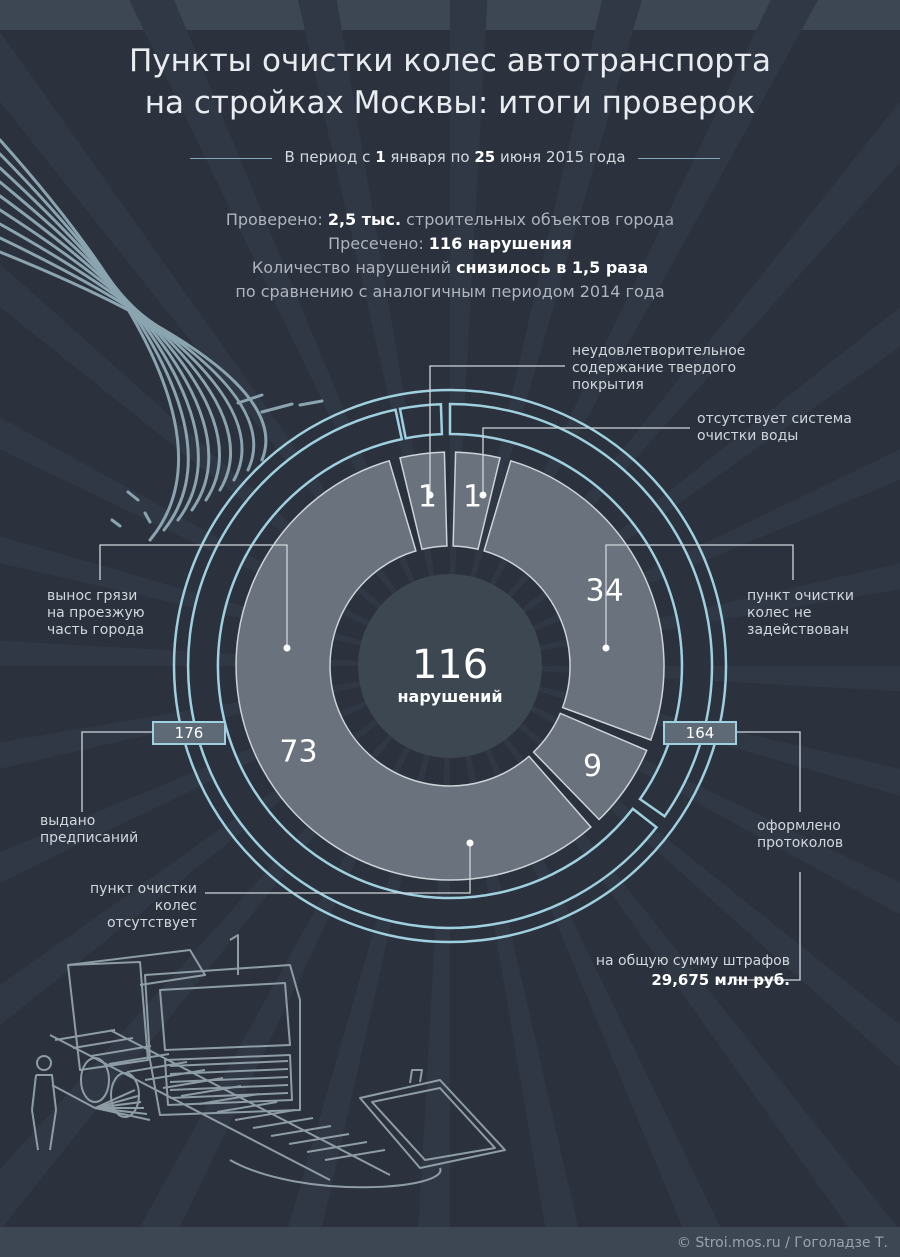  Describe the element at coordinates (450, 61) in the screenshot. I see `title-line-1: Пункты очистки колес автотранспорта` at that location.